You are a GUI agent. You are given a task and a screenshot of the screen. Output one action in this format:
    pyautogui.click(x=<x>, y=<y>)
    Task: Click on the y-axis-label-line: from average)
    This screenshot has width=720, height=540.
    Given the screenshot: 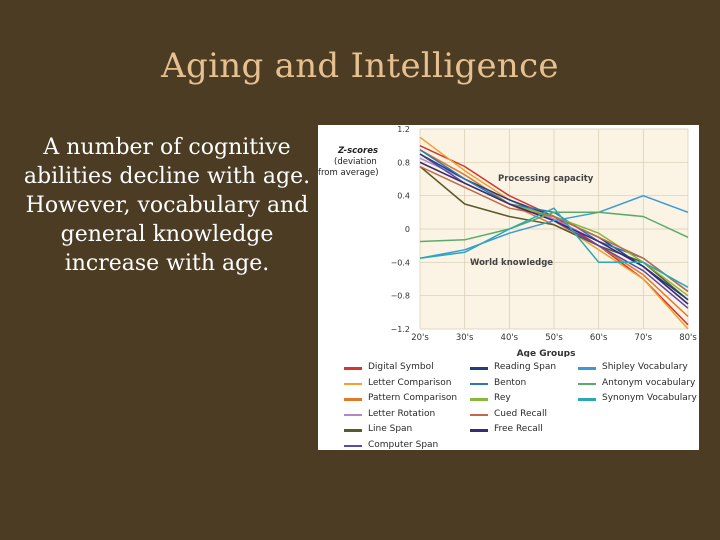 What is the action you would take?
    pyautogui.click(x=348, y=173)
    